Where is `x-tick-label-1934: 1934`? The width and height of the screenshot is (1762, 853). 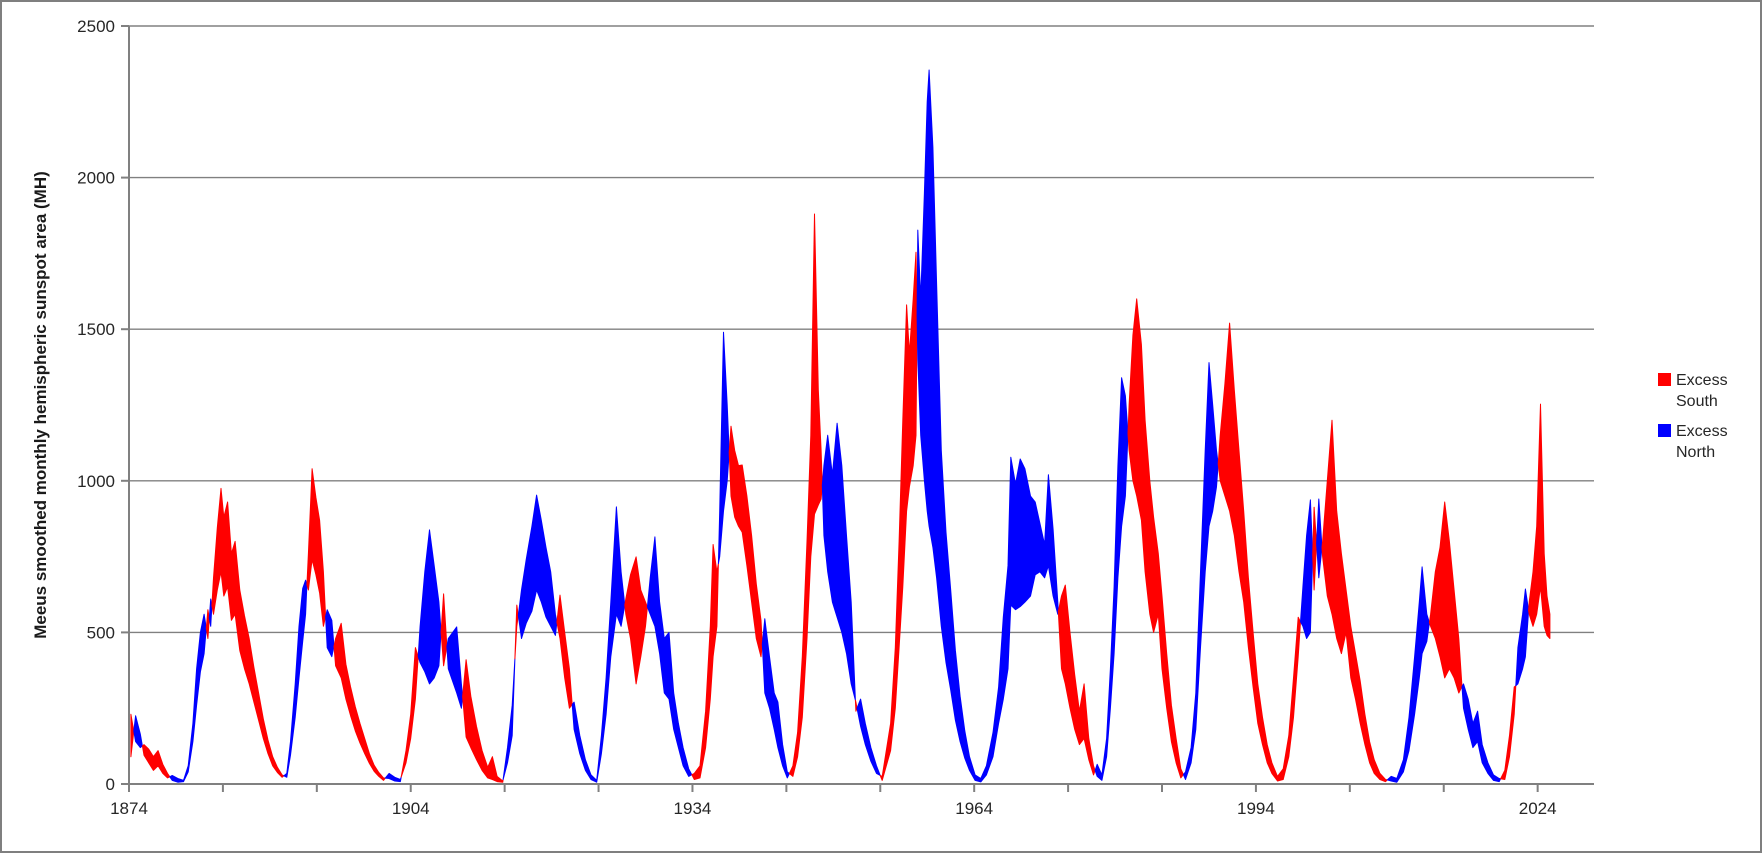 x-tick-label-1934: 1934 is located at coordinates (693, 808).